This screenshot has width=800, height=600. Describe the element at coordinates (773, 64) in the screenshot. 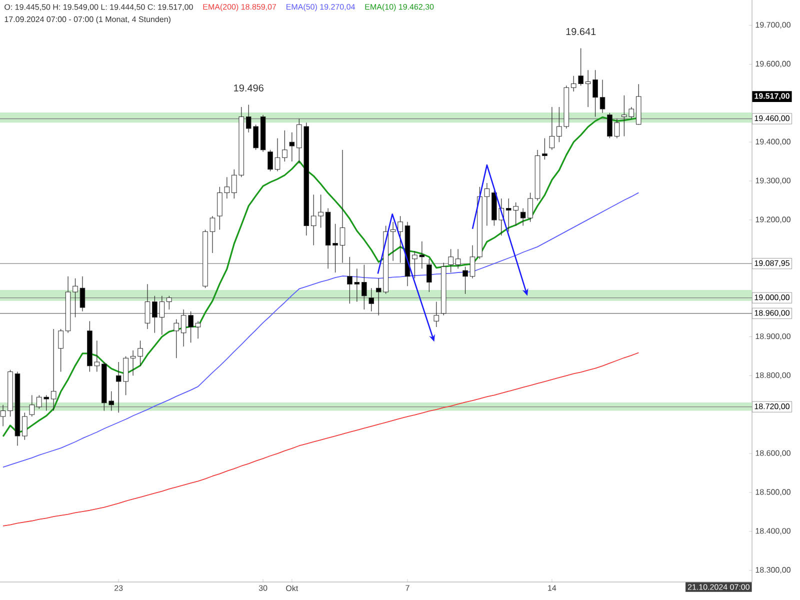

I see `y-tick-label: 19.600,00` at that location.